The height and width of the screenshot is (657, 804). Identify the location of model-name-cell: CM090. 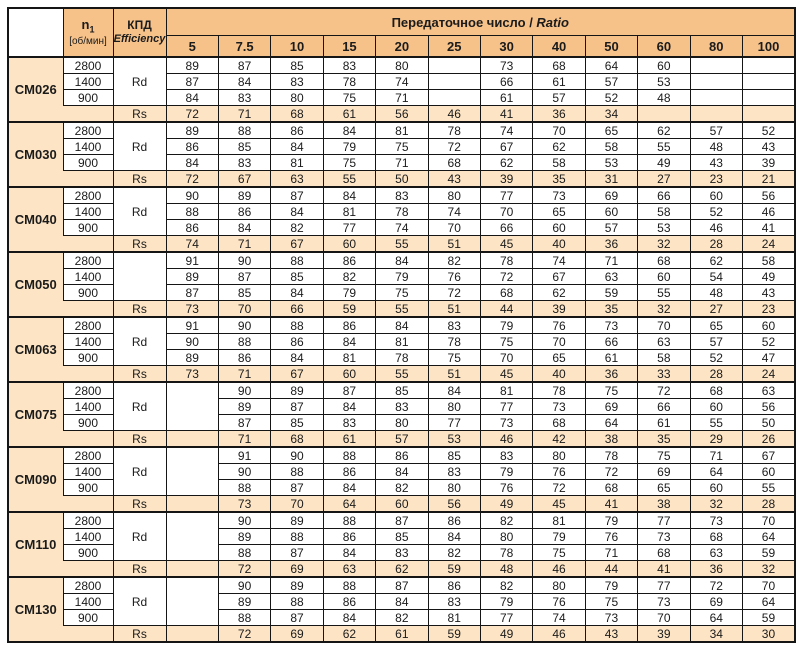
(35, 479).